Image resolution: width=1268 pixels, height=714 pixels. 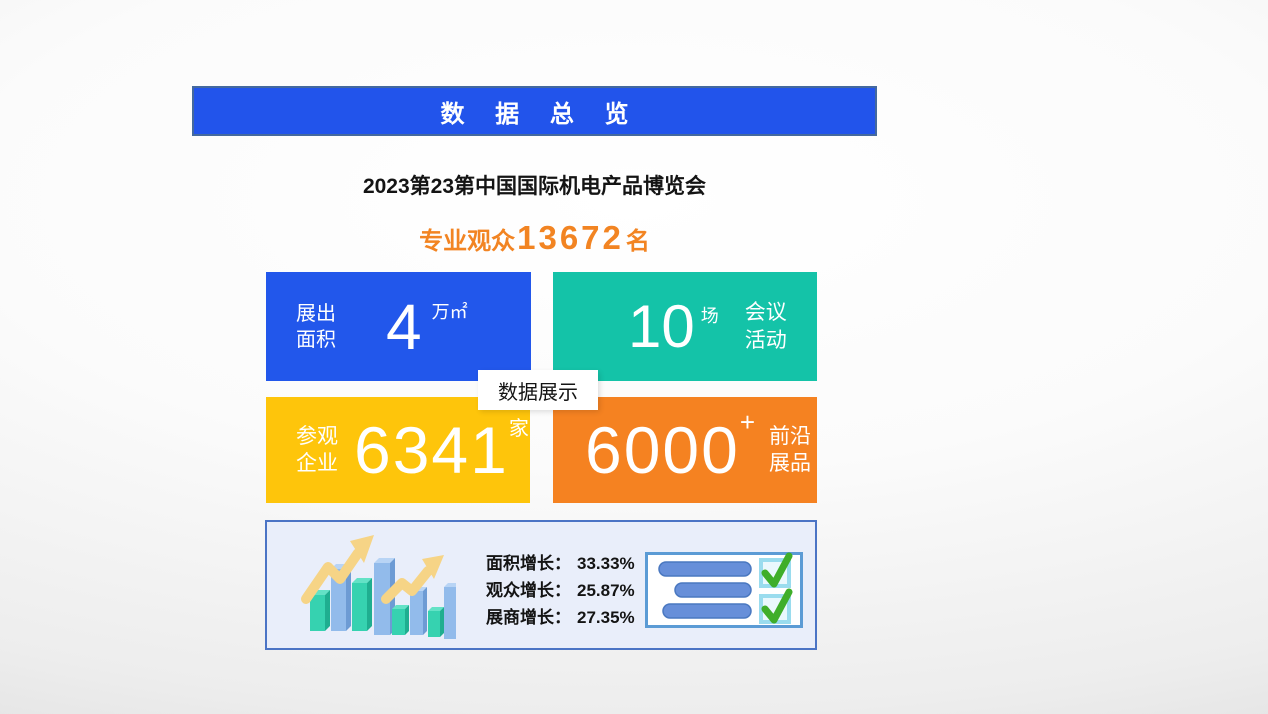 I want to click on growth-row: 观众增长： 25.87%, so click(x=560, y=590).